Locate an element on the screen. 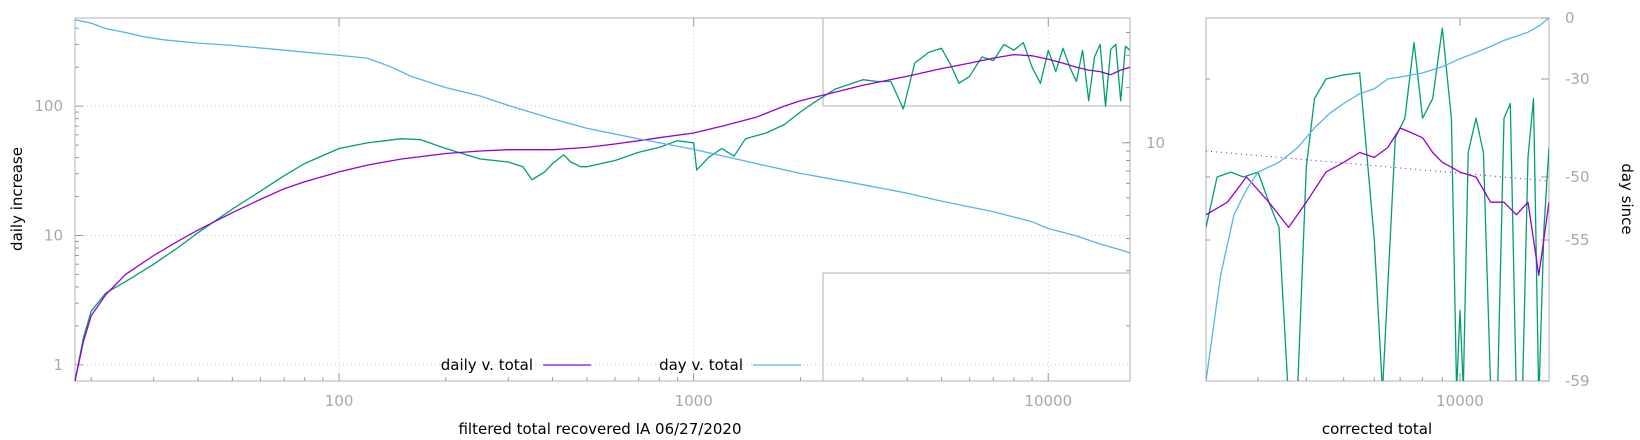  legend: daily v. total day v. total is located at coordinates (621, 365).